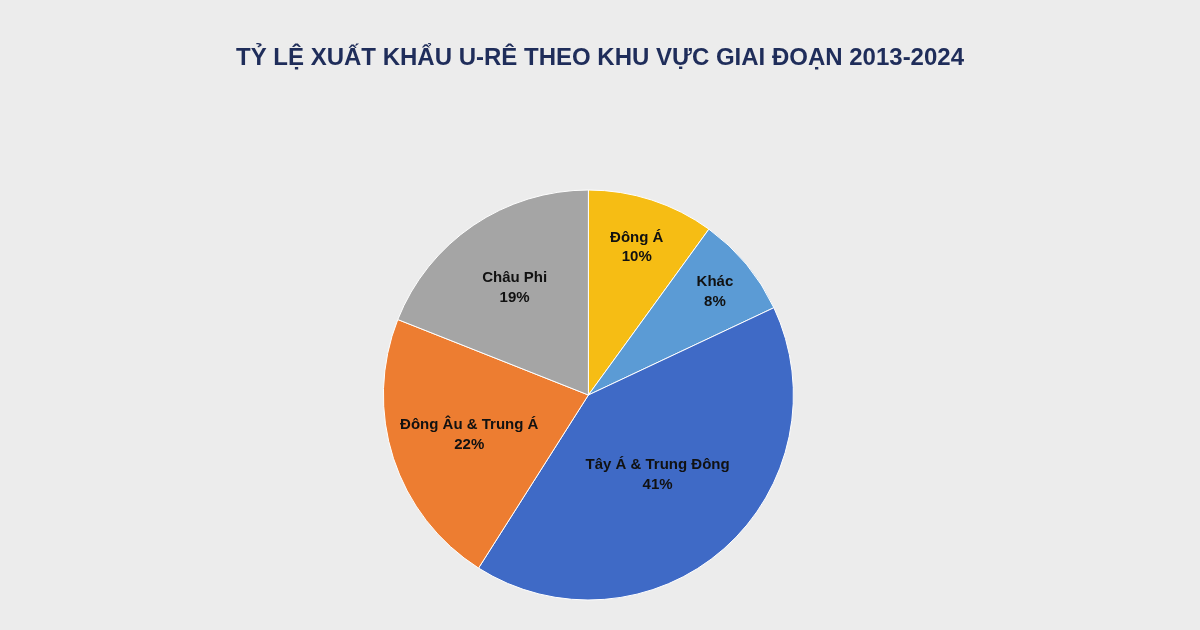  What do you see at coordinates (600, 55) in the screenshot?
I see `chart-title: TỶ LỆ XUẤT KHẨU U-RÊ THEO KHU VỰC GIAI ĐOẠN 2013-2024` at bounding box center [600, 55].